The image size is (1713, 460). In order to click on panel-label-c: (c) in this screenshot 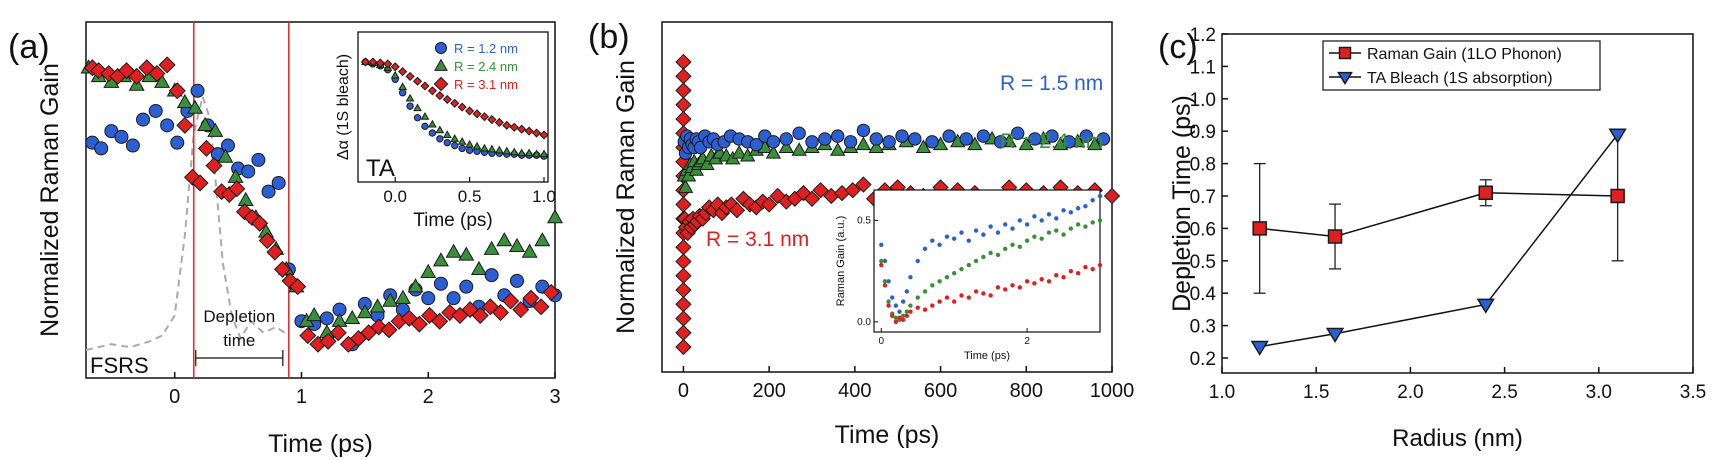, I will do `click(1178, 47)`.